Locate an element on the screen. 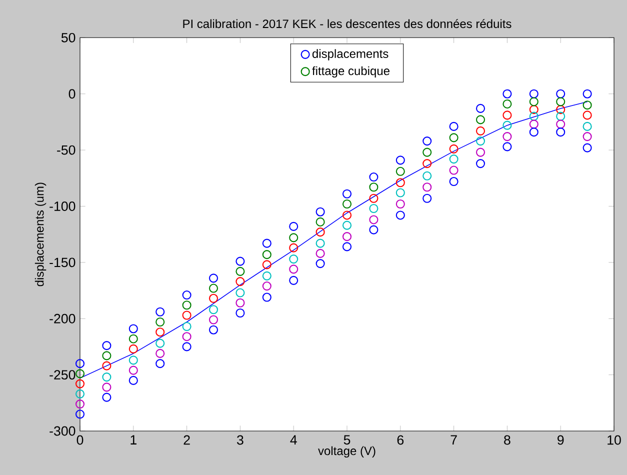 This screenshot has width=627, height=475. y-tick-label: -50 is located at coordinates (66, 150).